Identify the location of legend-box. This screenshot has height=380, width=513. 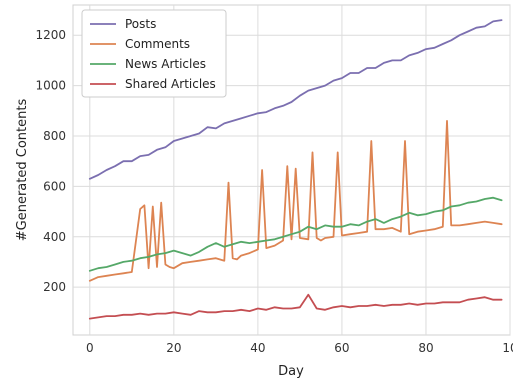
(154, 53).